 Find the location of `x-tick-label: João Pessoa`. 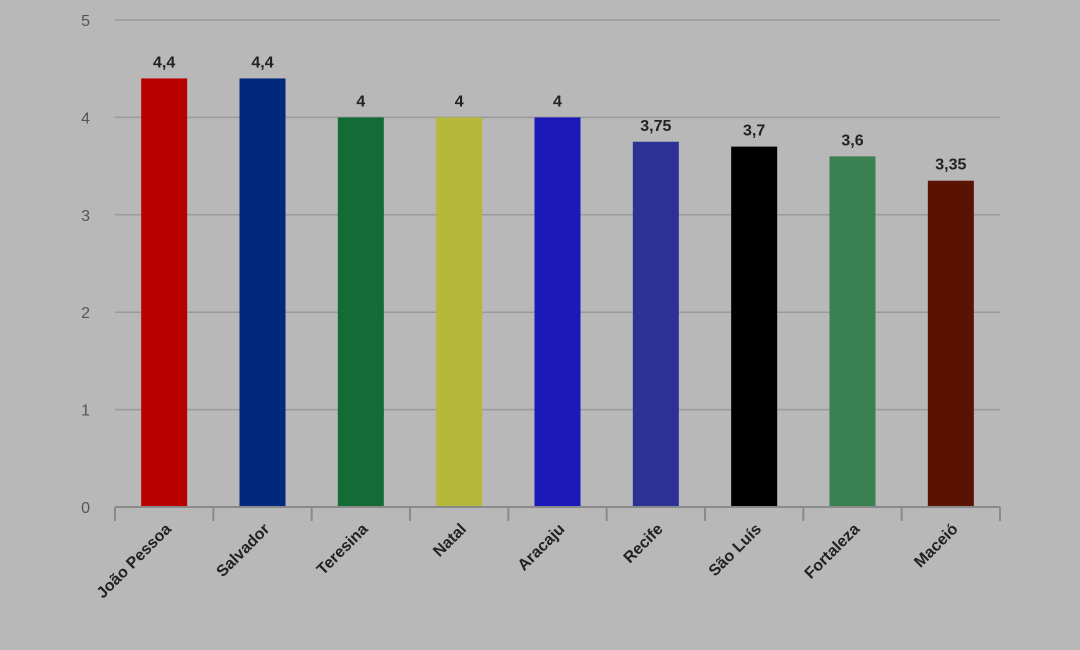

x-tick-label: João Pessoa is located at coordinates (134, 561).